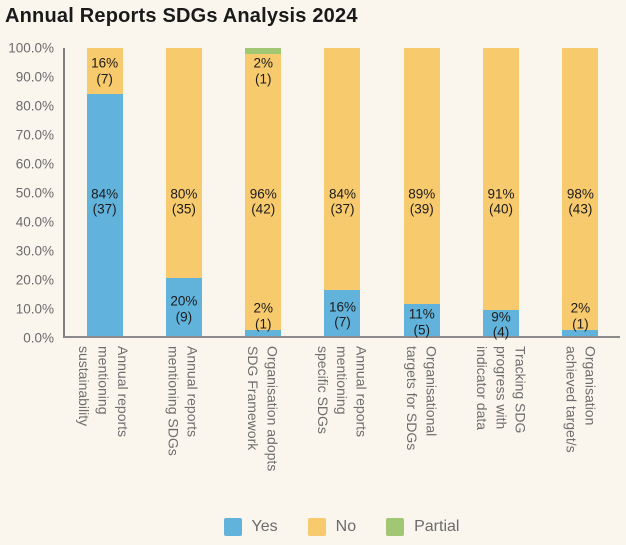 The height and width of the screenshot is (545, 626). Describe the element at coordinates (232, 527) in the screenshot. I see `legend-swatch-yes` at that location.